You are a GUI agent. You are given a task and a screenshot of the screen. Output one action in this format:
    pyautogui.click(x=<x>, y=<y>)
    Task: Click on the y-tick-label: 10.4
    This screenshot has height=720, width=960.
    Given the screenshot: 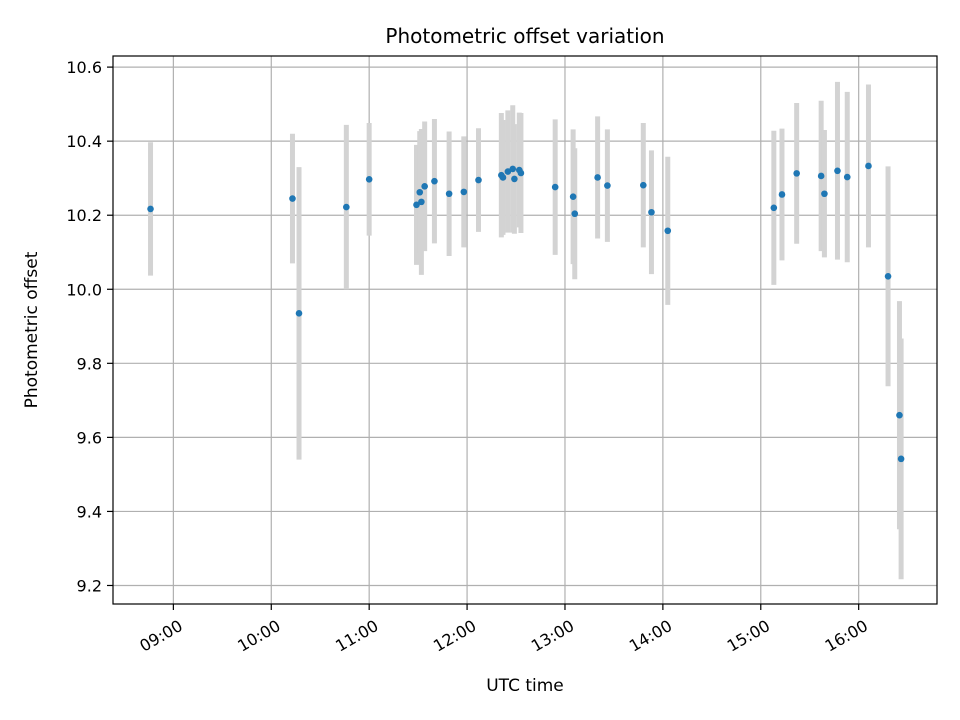 What is the action you would take?
    pyautogui.click(x=84, y=141)
    